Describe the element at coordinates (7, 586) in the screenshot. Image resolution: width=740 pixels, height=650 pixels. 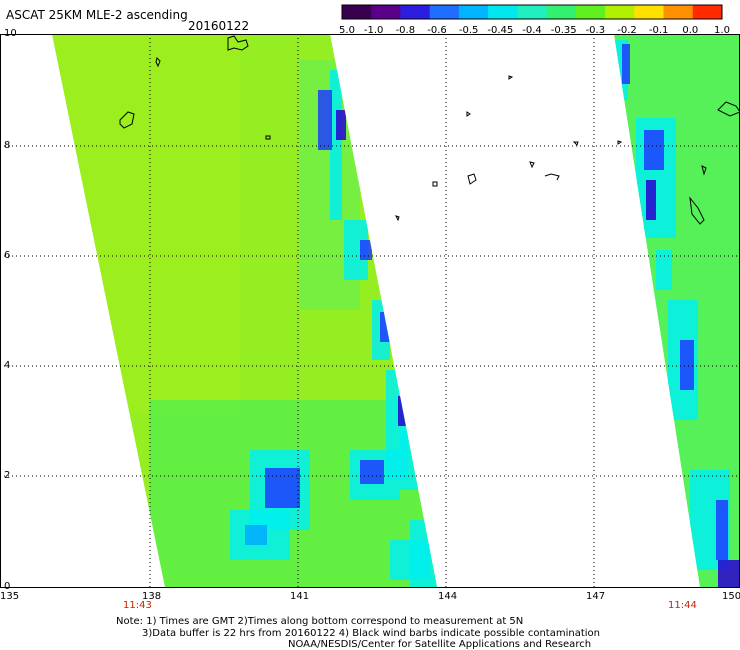
I see `y-tick-label: 0` at that location.